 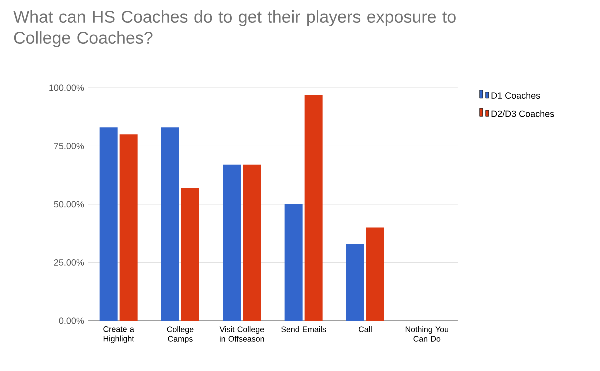 What do you see at coordinates (242, 334) in the screenshot?
I see `x-tick-label: Visit College in Offseason` at bounding box center [242, 334].